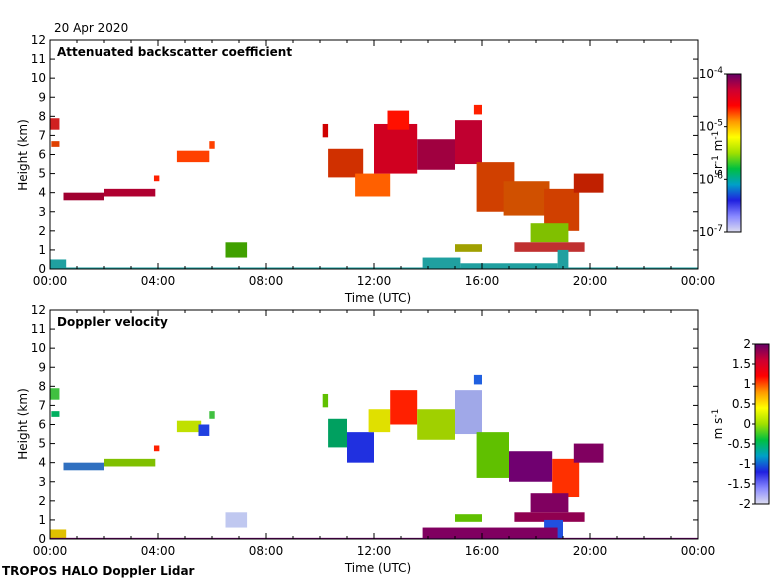 This screenshot has height=580, width=780. I want to click on doppler-colorbar-label: m s-1, so click(718, 424).